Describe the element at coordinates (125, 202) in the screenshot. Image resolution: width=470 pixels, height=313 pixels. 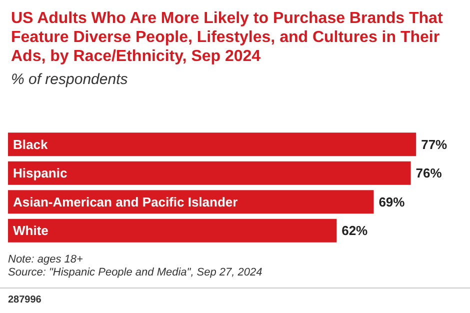
I see `y-tick-label: Asian-American and Pacific Islander` at that location.